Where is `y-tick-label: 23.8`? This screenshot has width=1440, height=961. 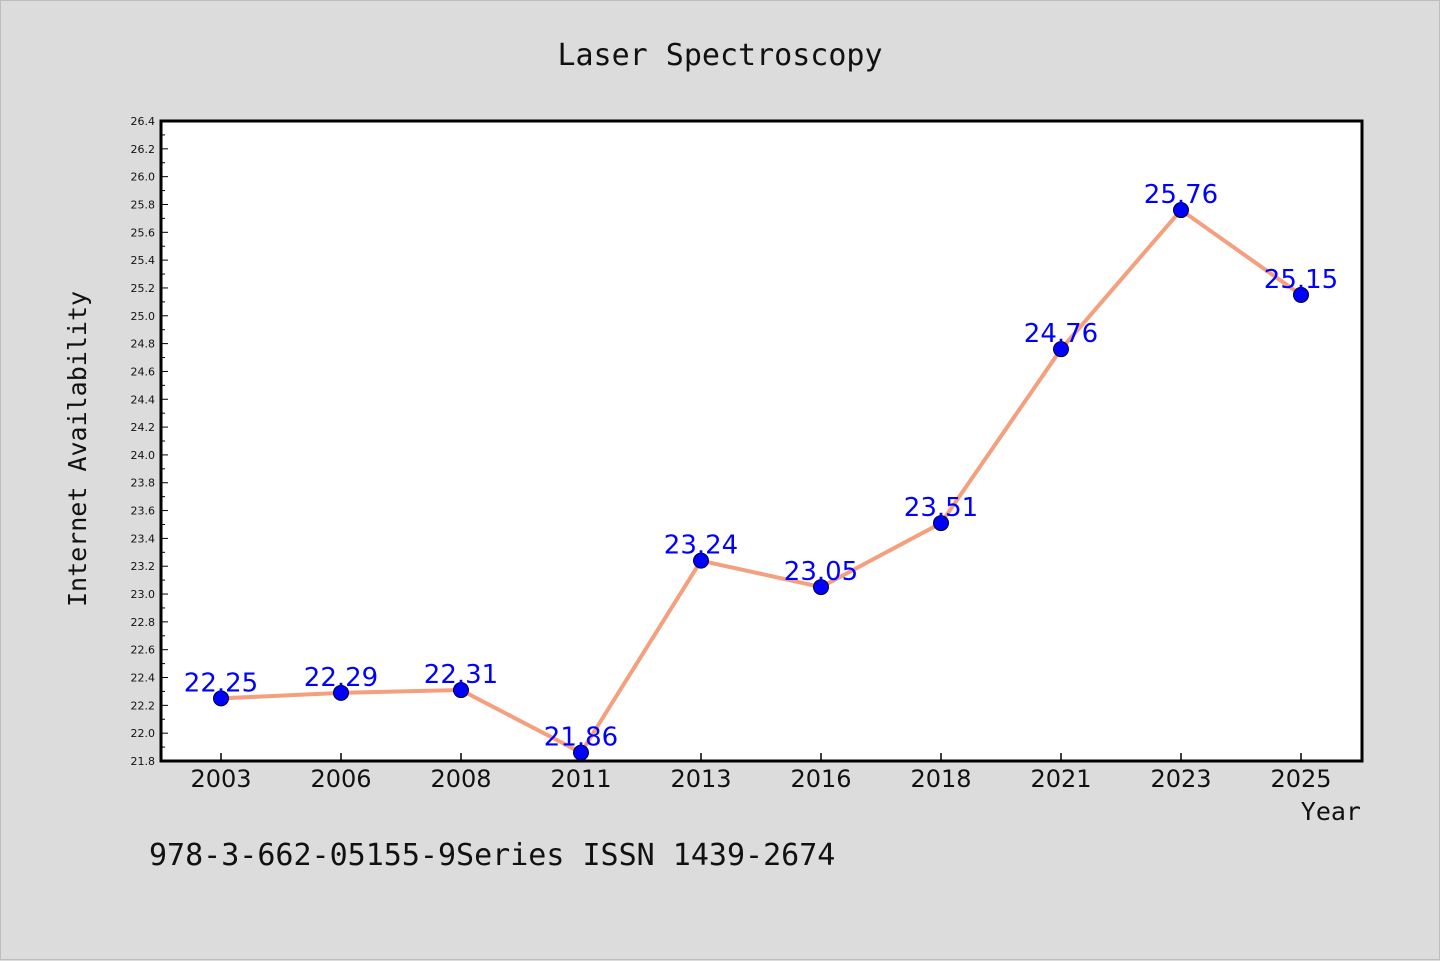
y-tick-label: 23.8 is located at coordinates (143, 483).